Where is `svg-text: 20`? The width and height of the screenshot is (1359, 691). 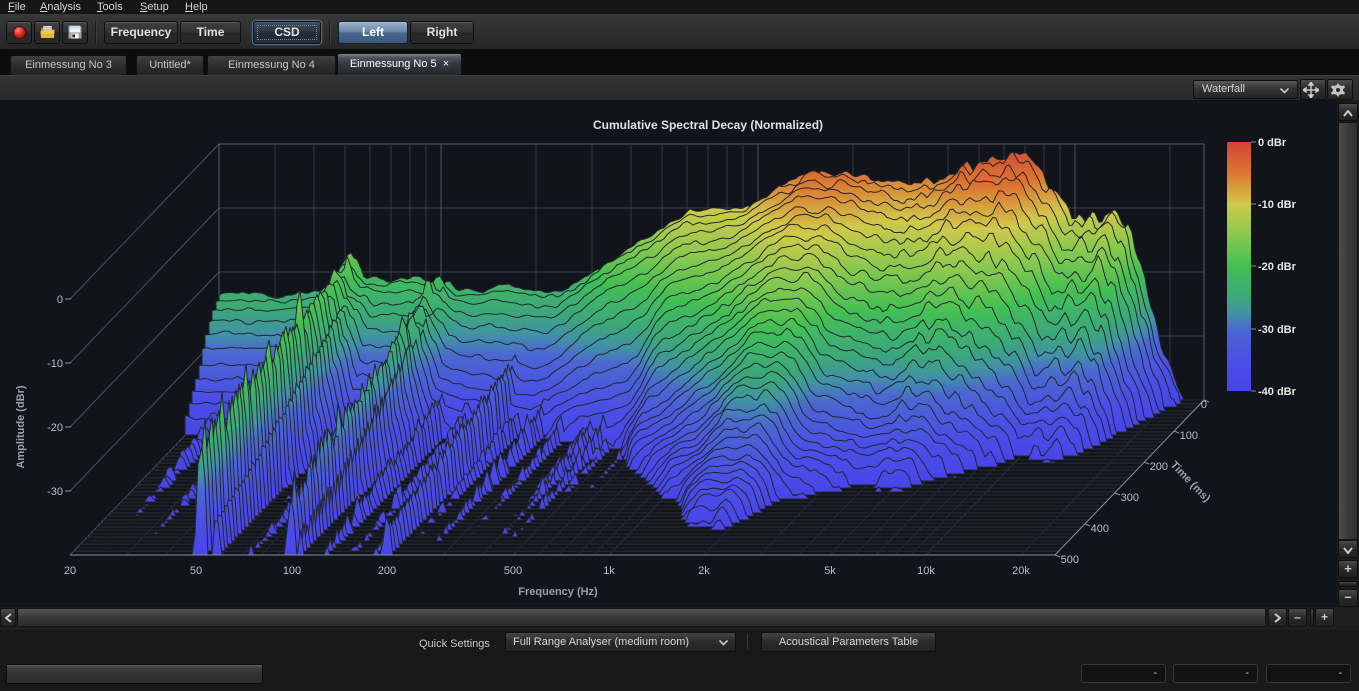 svg-text: 20 is located at coordinates (70, 571).